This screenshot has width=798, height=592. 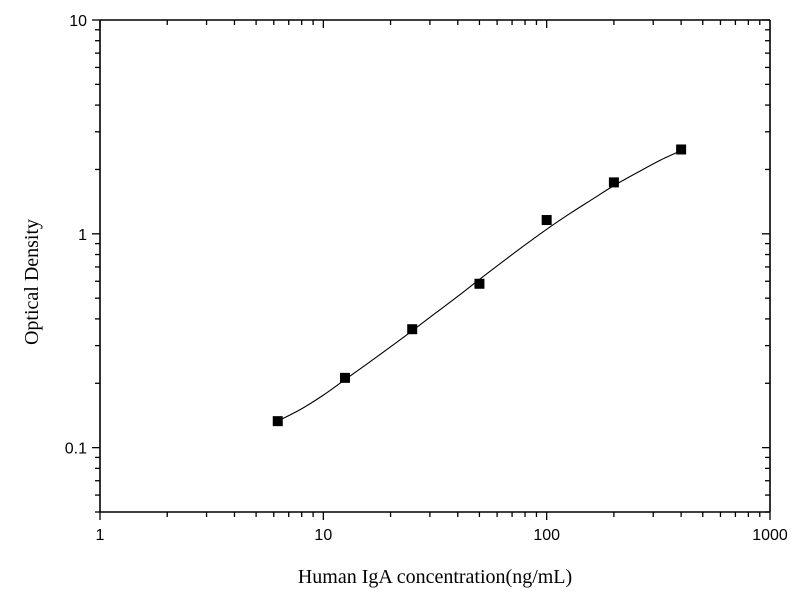 What do you see at coordinates (32, 282) in the screenshot?
I see `y-axis-title: Optical Density` at bounding box center [32, 282].